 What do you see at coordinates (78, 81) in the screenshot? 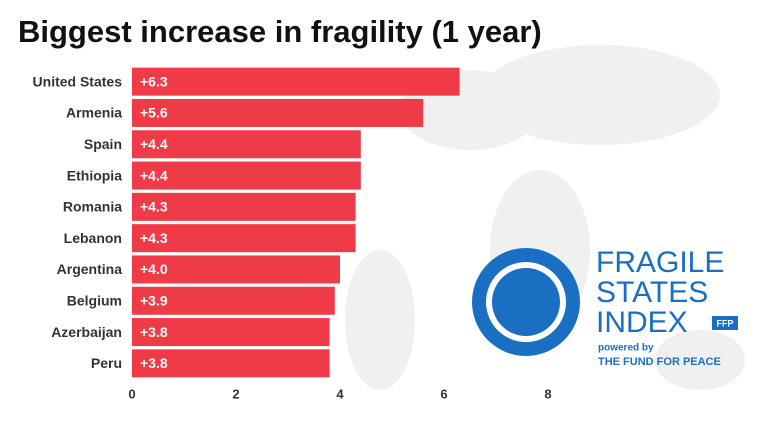
I see `y-tick-label: United States` at bounding box center [78, 81].